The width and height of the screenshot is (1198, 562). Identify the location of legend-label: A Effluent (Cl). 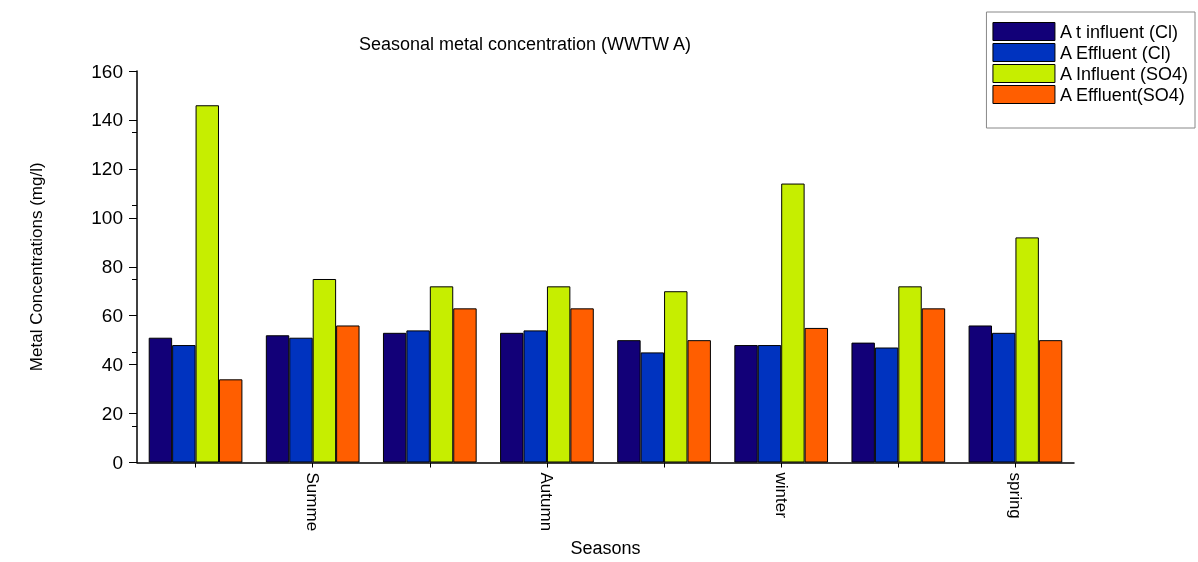
(1115, 52).